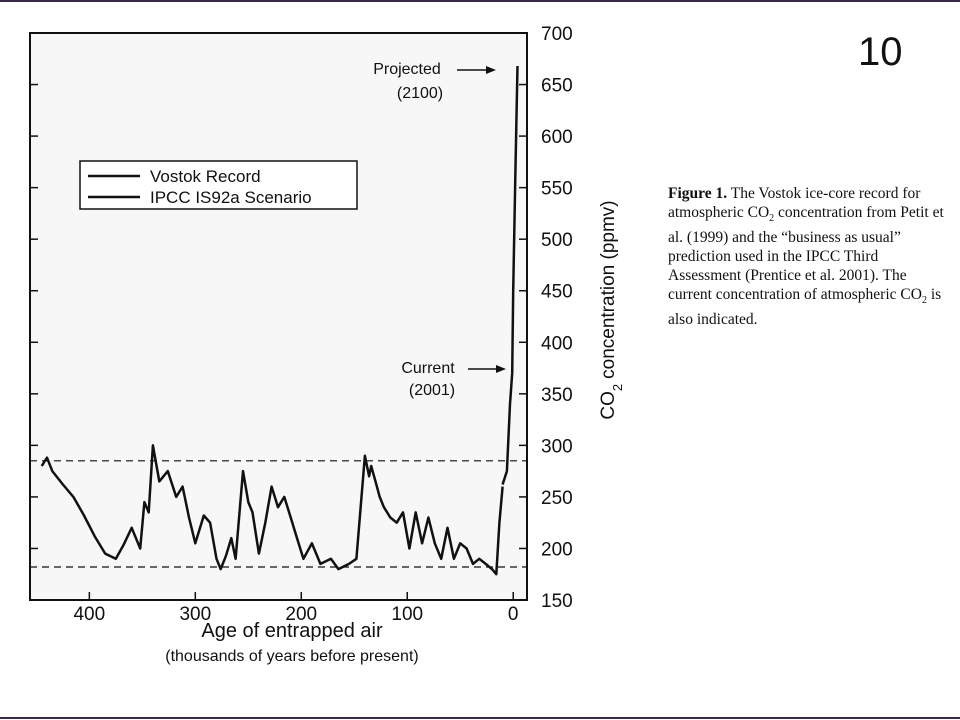 Image resolution: width=960 pixels, height=720 pixels. Describe the element at coordinates (195, 614) in the screenshot. I see `x-tick-label: 300` at that location.